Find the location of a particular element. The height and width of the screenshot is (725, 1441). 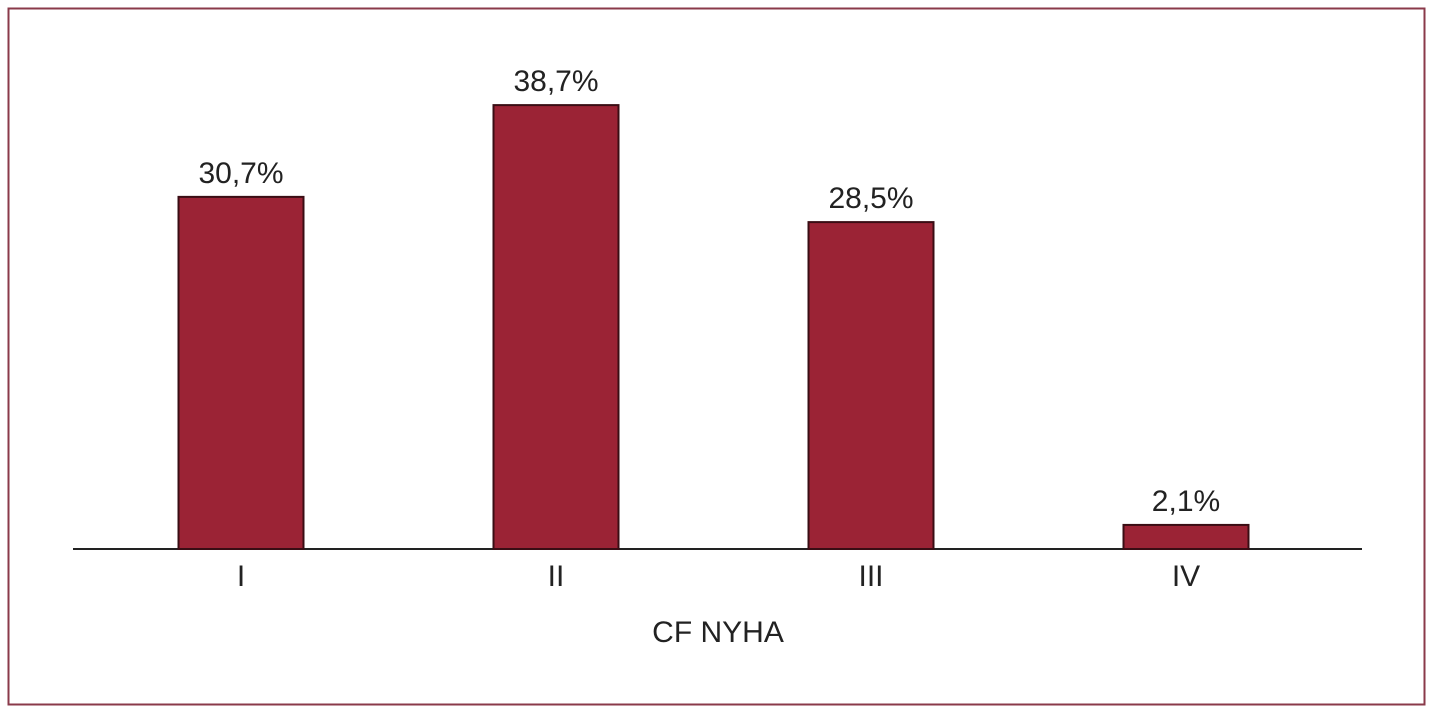

x-axis-title: CF NYHA is located at coordinates (718, 632).